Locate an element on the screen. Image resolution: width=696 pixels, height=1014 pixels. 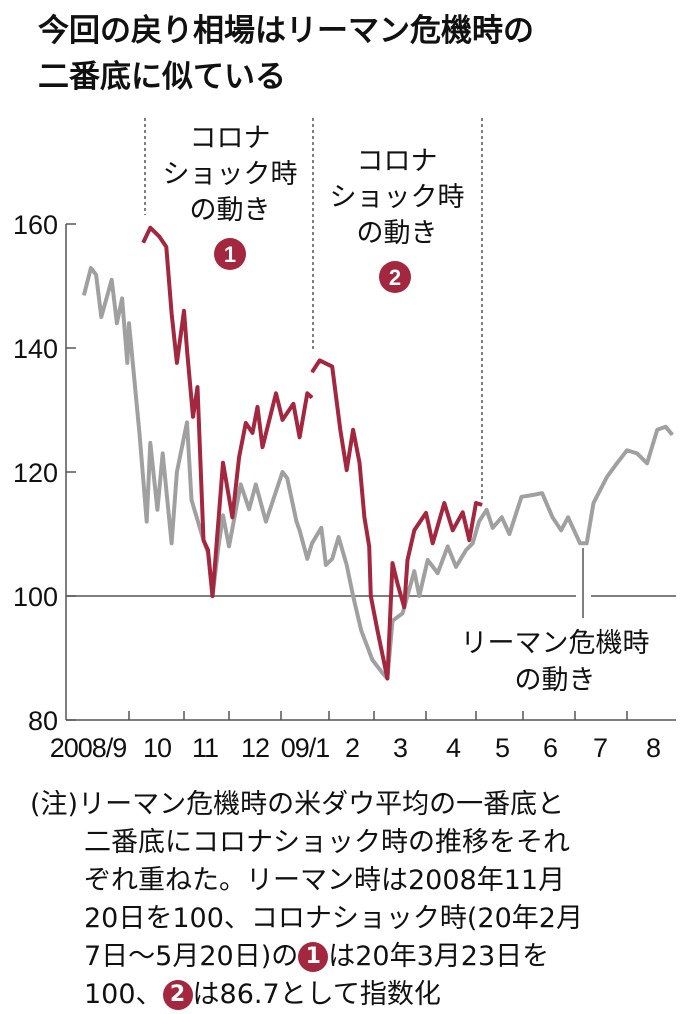
note-line: 二番底にコロナショック時の推移をそれ is located at coordinates (327, 842).